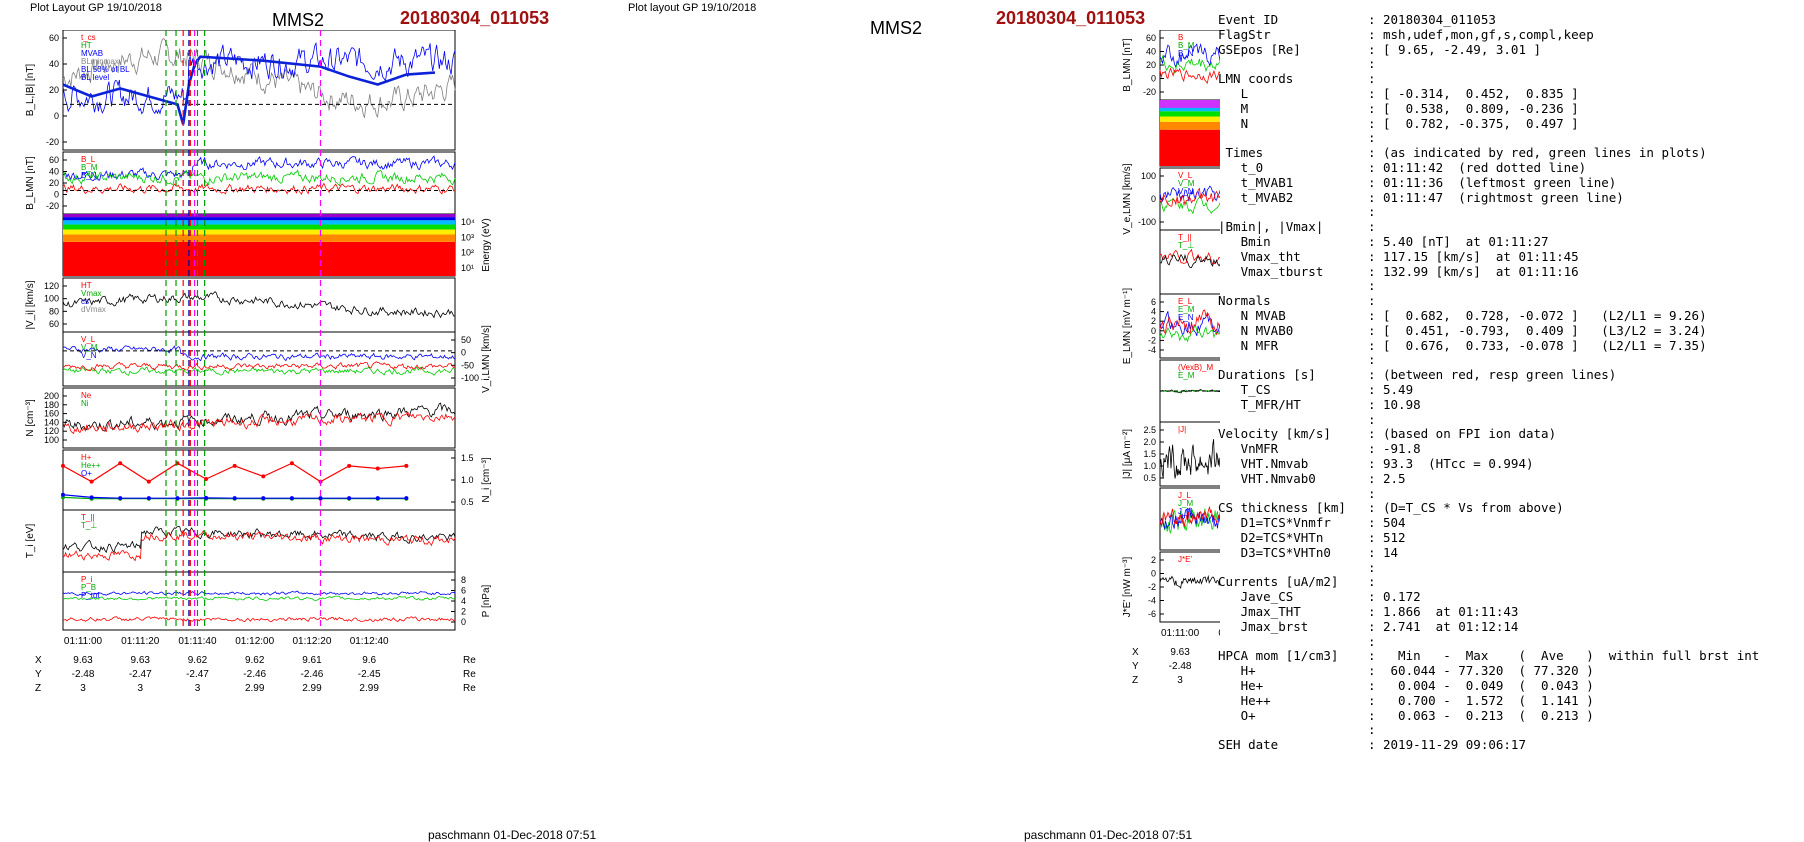  Describe the element at coordinates (468, 222) in the screenshot. I see `y-tick-label: 10⁴` at that location.